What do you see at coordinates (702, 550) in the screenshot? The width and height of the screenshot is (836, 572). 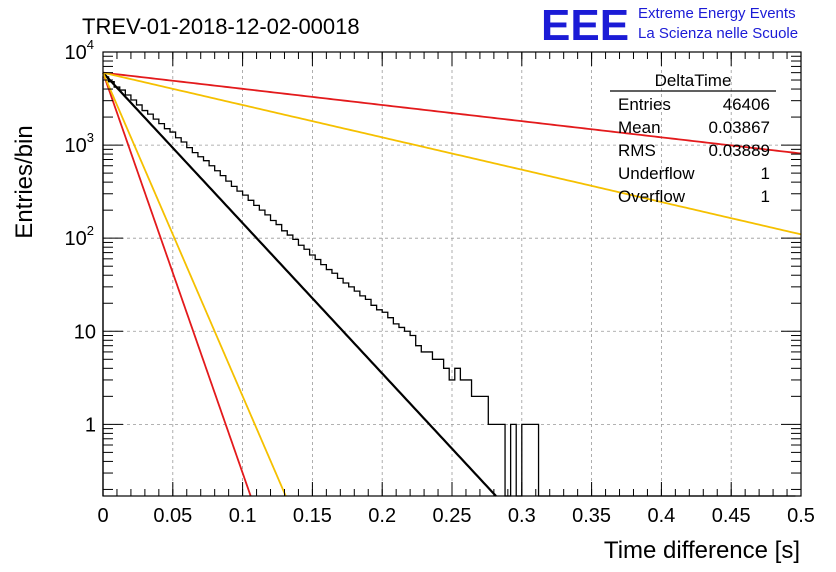 I see `x-axis-title: Time difference [s]` at bounding box center [702, 550].